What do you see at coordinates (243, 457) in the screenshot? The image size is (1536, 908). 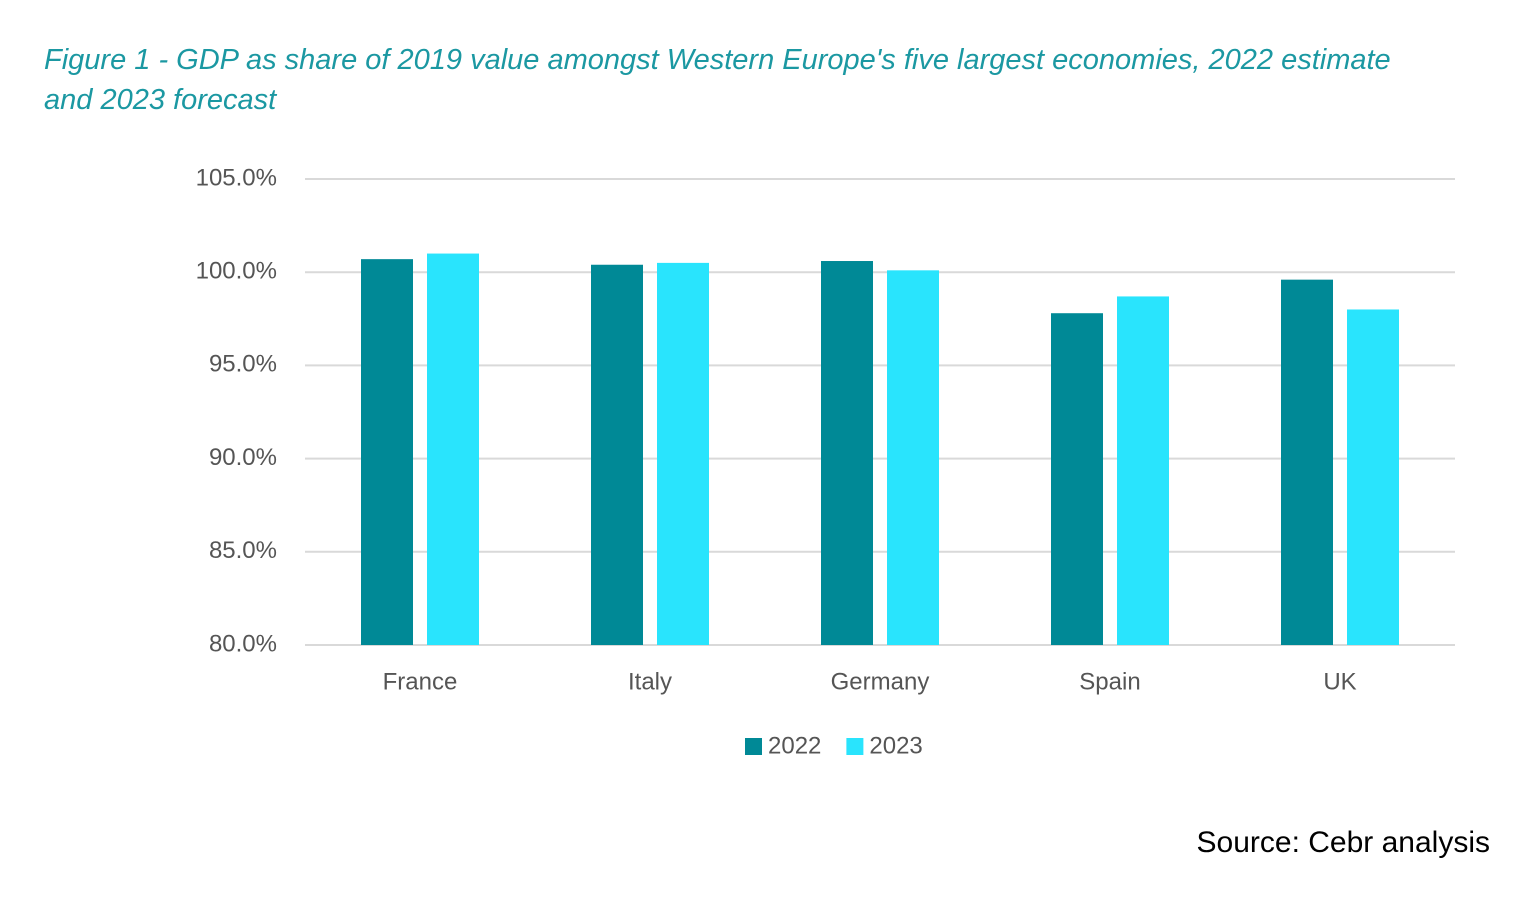 I see `y-tick-label: 90.0%` at bounding box center [243, 457].